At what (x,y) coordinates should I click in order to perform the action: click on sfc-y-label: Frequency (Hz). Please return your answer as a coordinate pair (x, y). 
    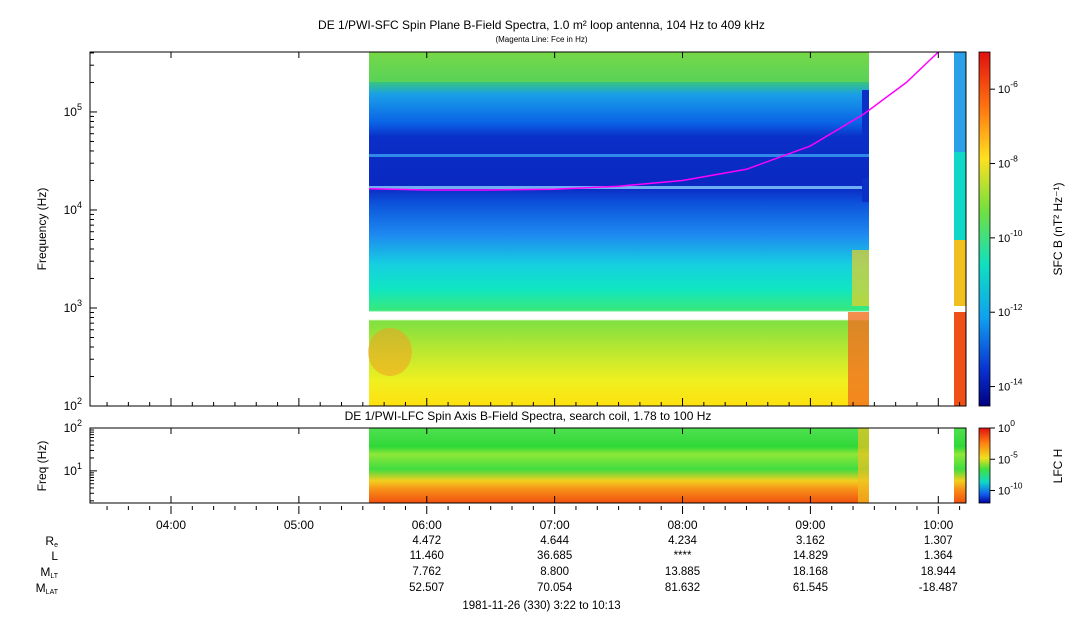
    Looking at the image, I should click on (42, 229).